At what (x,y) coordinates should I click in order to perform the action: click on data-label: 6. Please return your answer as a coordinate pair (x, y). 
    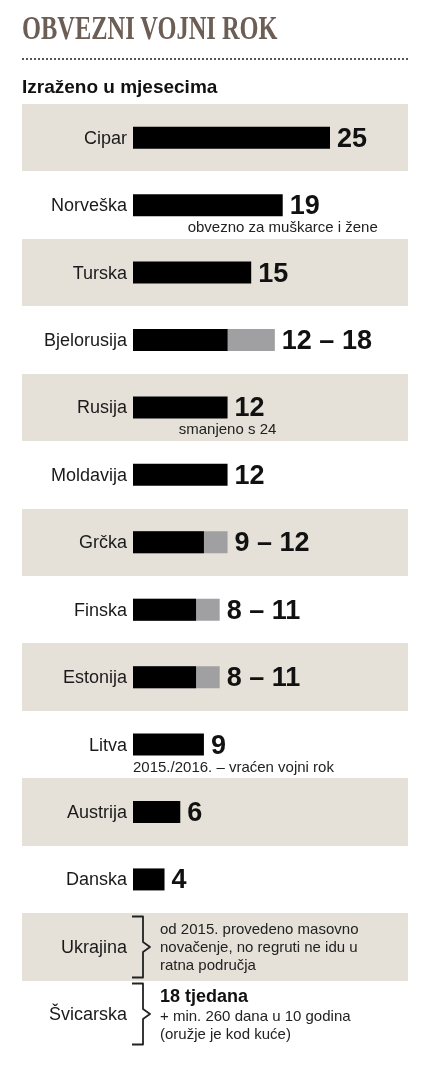
    Looking at the image, I should click on (195, 812).